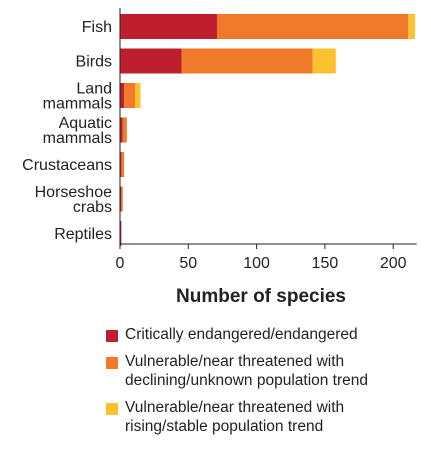 Image resolution: width=431 pixels, height=449 pixels. Describe the element at coordinates (112, 409) in the screenshot. I see `legend-swatch-stable` at that location.